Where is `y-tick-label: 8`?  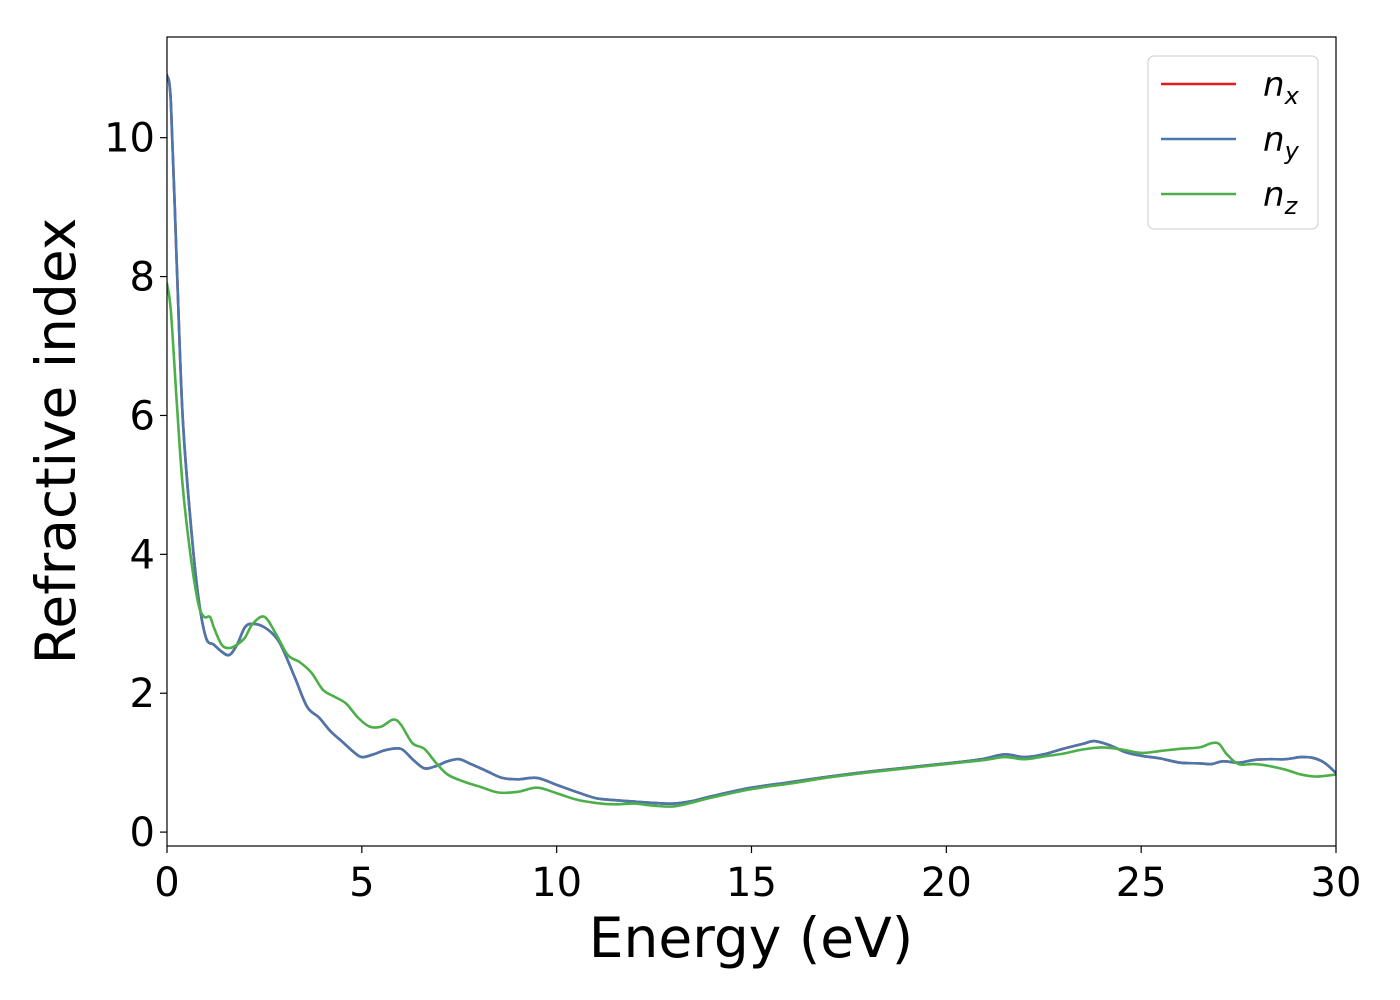
y-tick-label: 8 is located at coordinates (142, 278).